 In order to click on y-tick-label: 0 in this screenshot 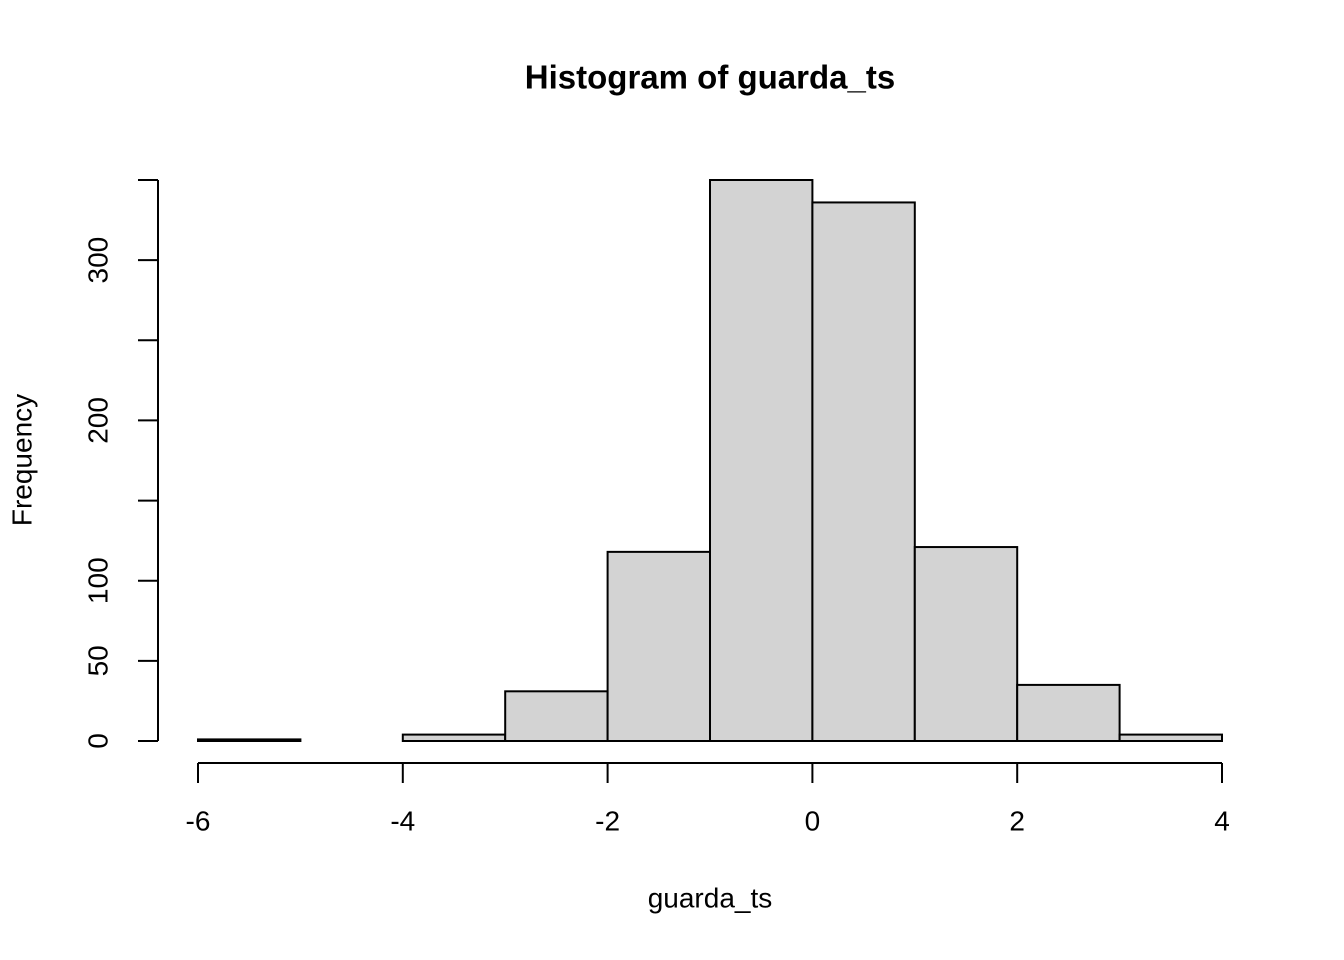, I will do `click(97, 741)`.